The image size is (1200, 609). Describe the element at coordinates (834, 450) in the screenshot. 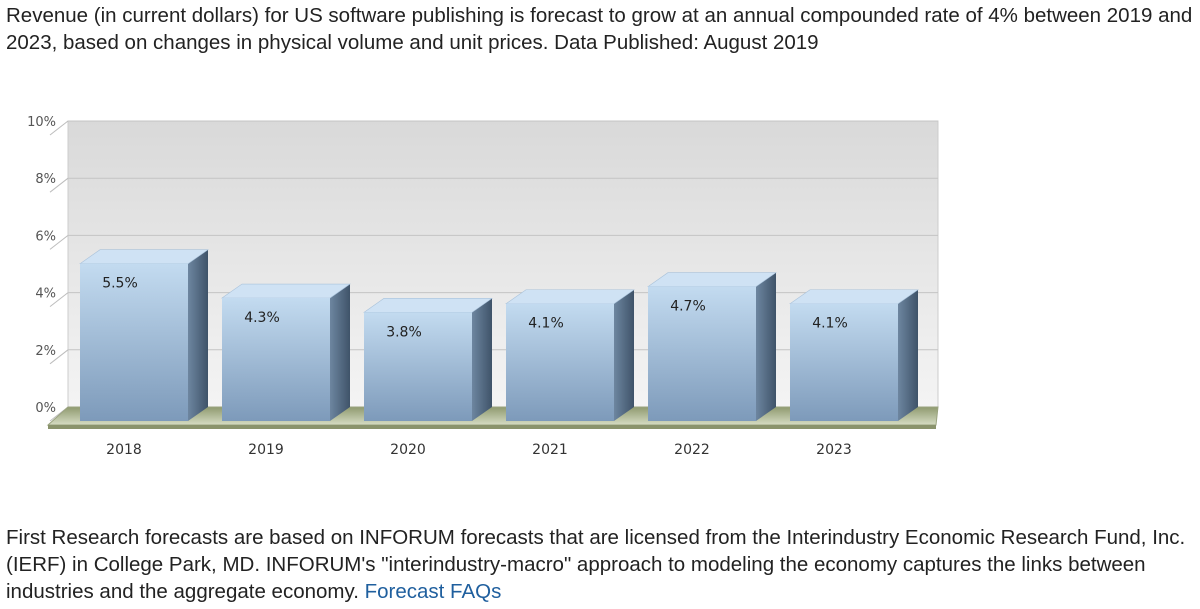

I see `x-tick-label: 2023` at that location.